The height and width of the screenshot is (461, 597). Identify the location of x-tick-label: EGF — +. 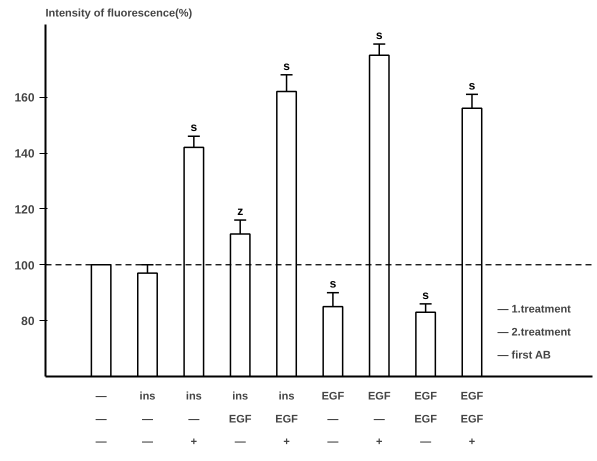
(379, 419).